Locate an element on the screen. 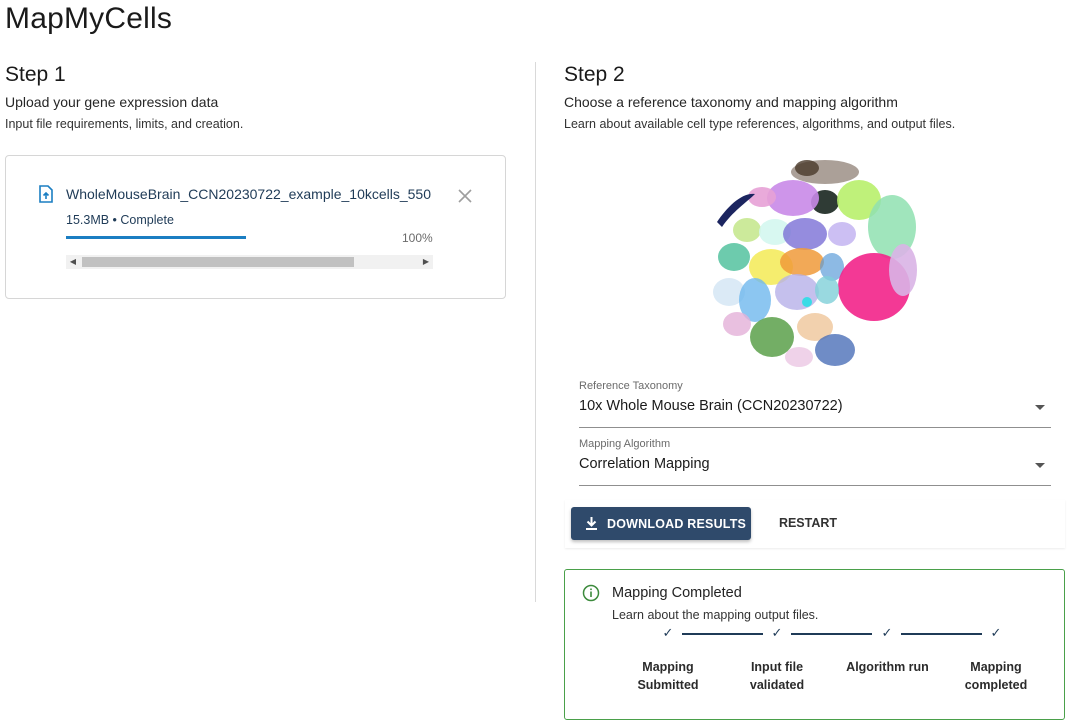 The width and height of the screenshot is (1075, 727). scroll-right-icon: ▶ is located at coordinates (426, 261).